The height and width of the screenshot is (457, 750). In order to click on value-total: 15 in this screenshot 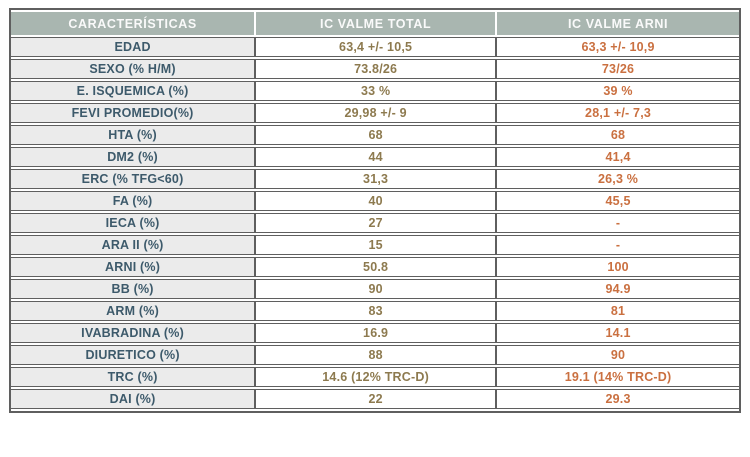, I will do `click(375, 245)`.